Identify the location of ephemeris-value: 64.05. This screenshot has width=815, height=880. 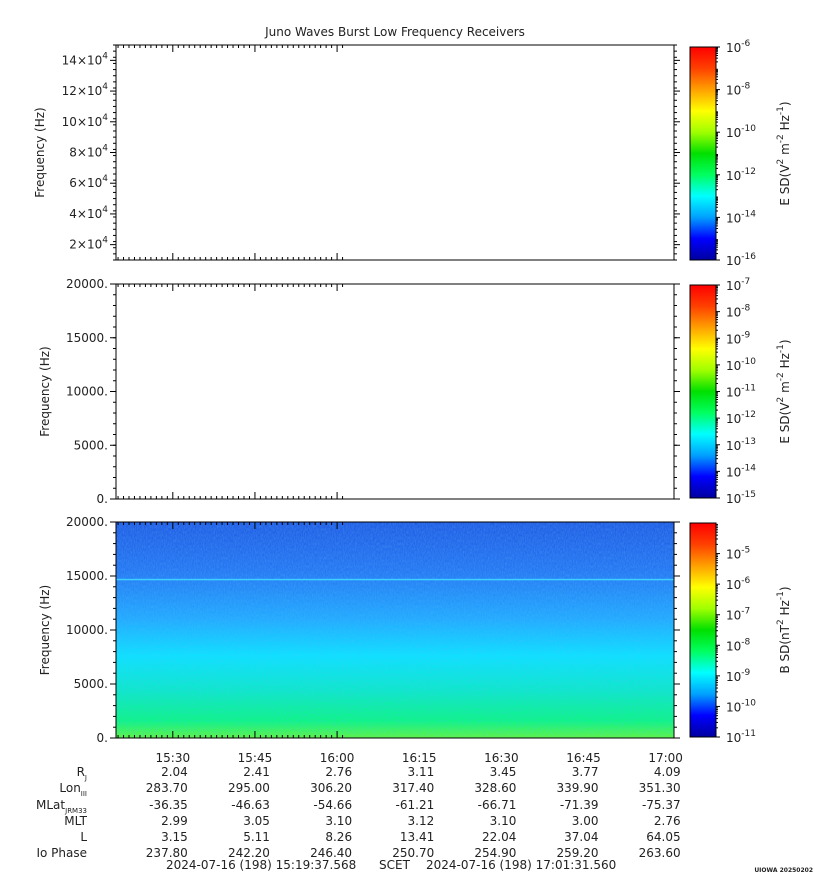
(663, 837).